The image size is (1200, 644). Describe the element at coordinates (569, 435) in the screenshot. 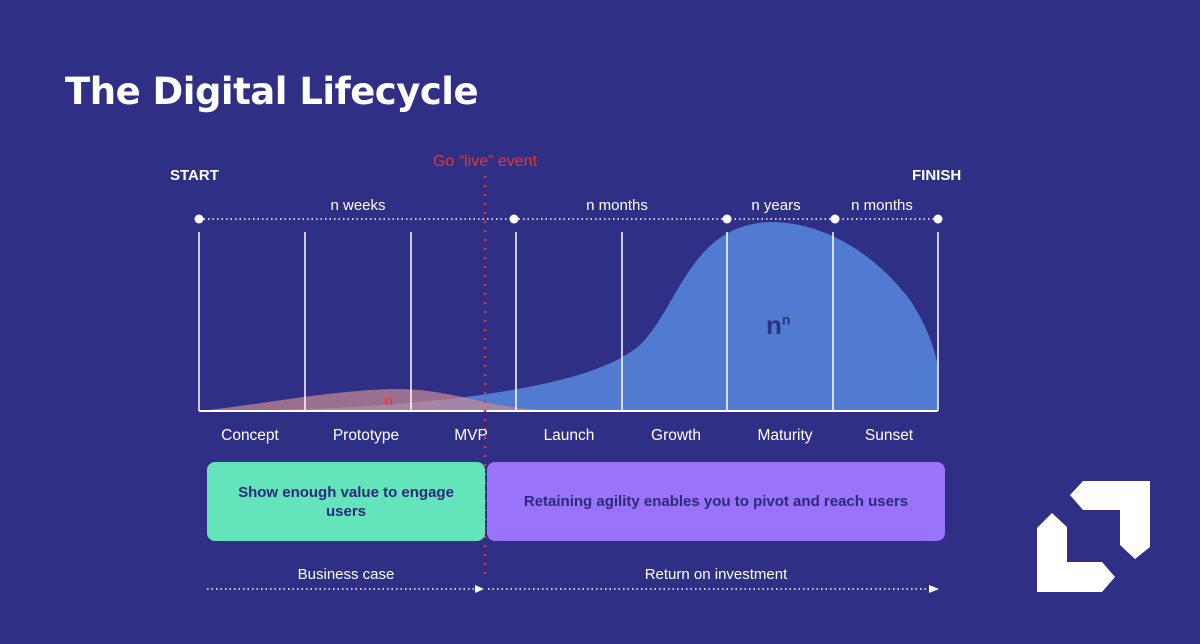

I see `stage-launch: Launch` at that location.